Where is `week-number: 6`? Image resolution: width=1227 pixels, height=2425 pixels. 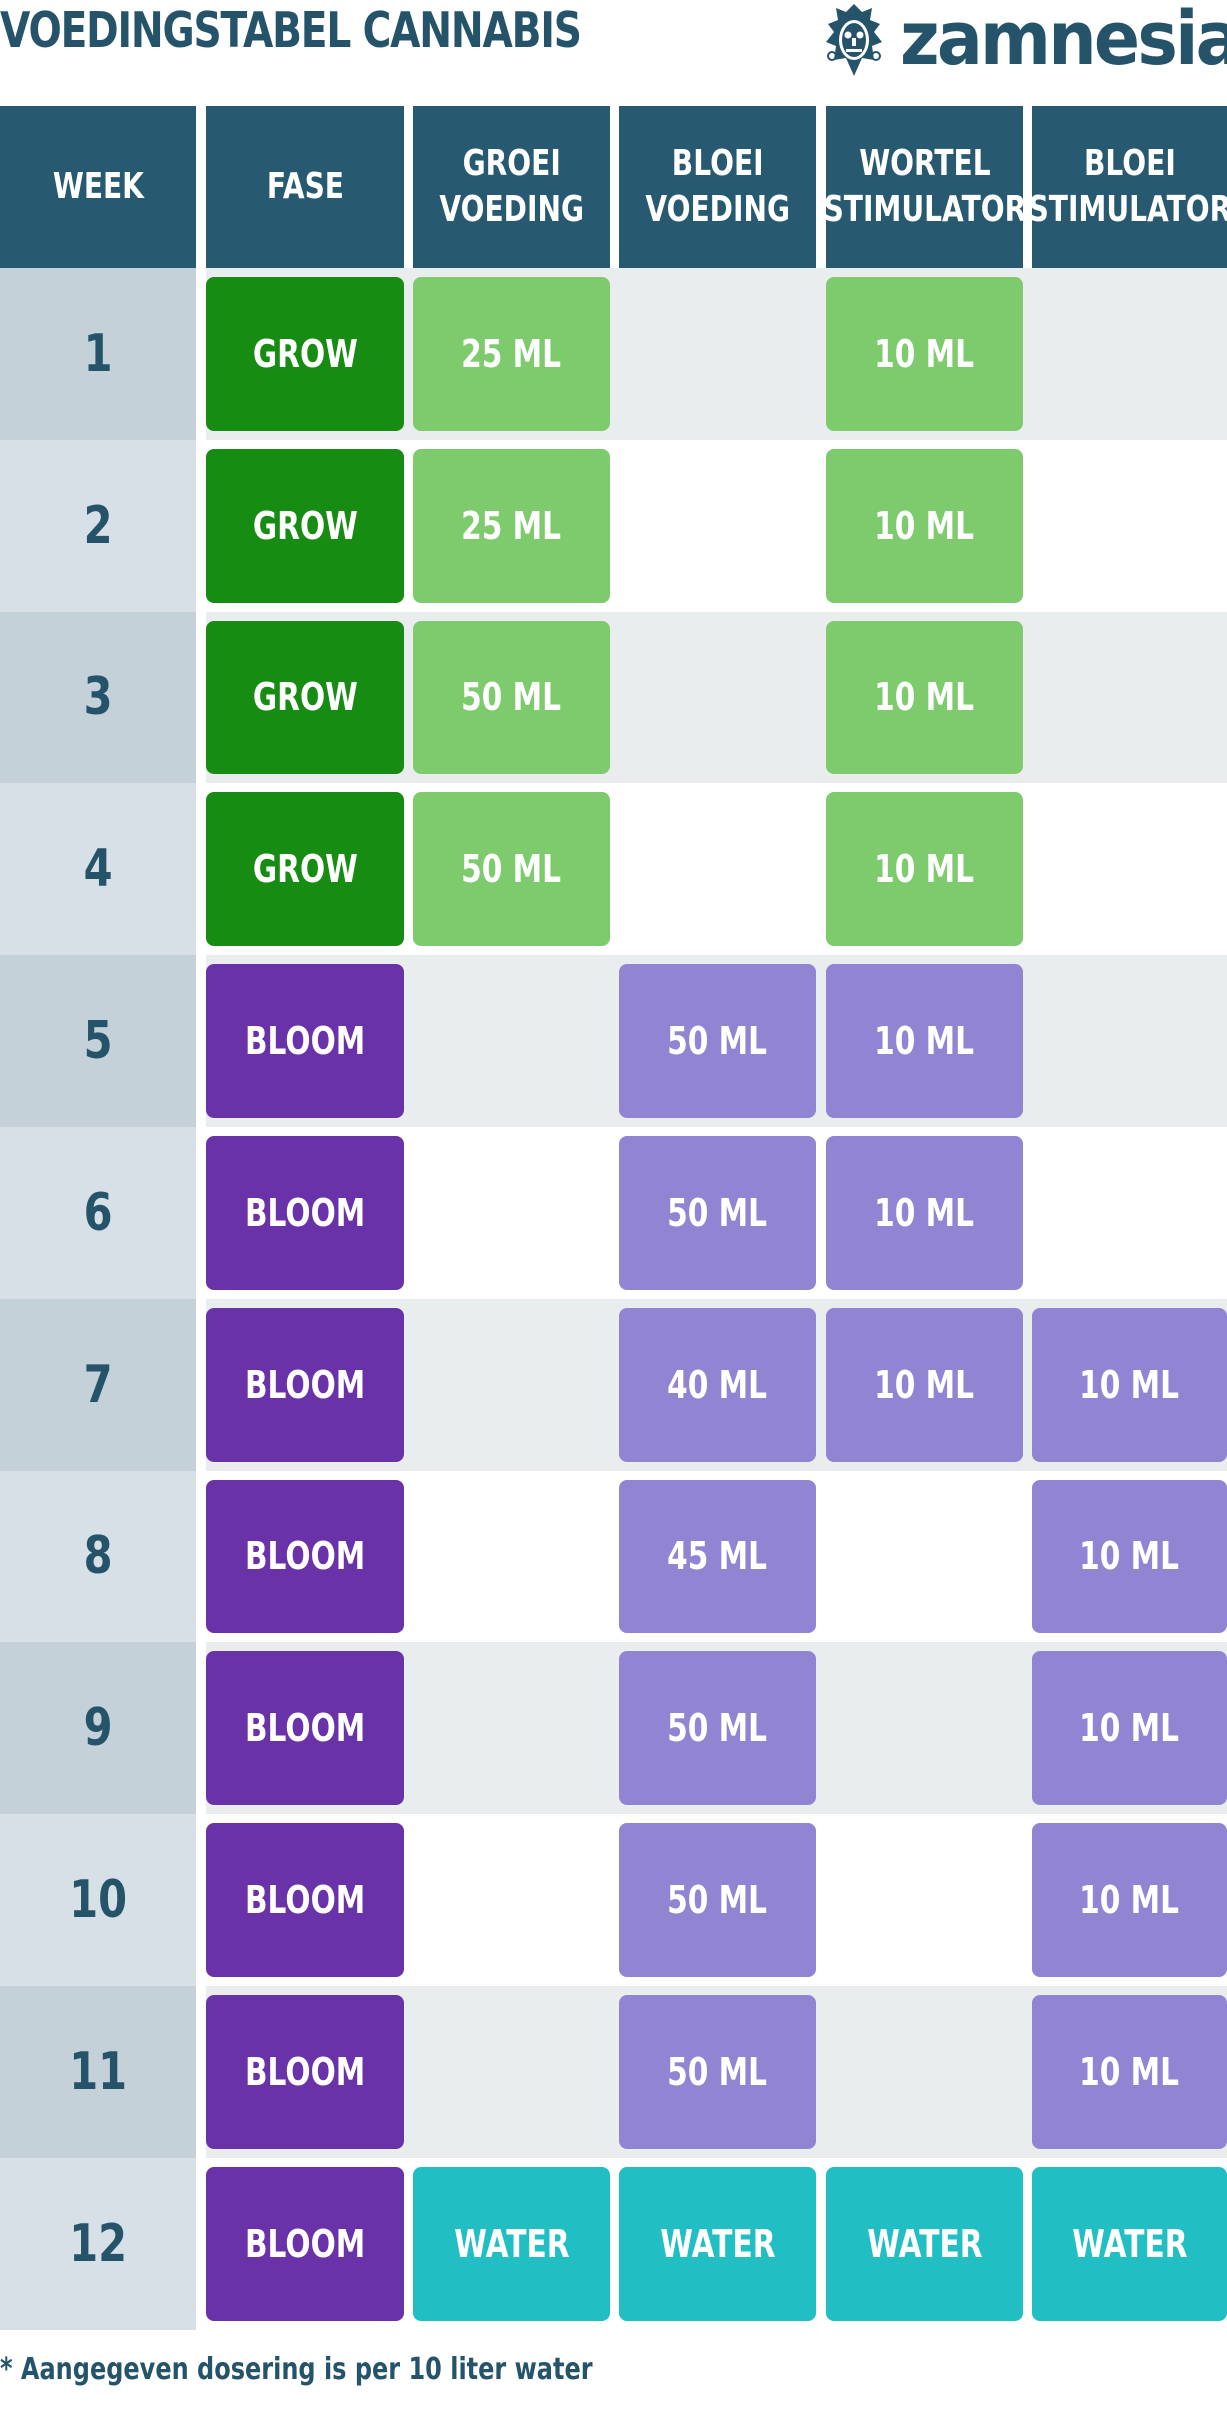
week-number: 6 is located at coordinates (98, 1212).